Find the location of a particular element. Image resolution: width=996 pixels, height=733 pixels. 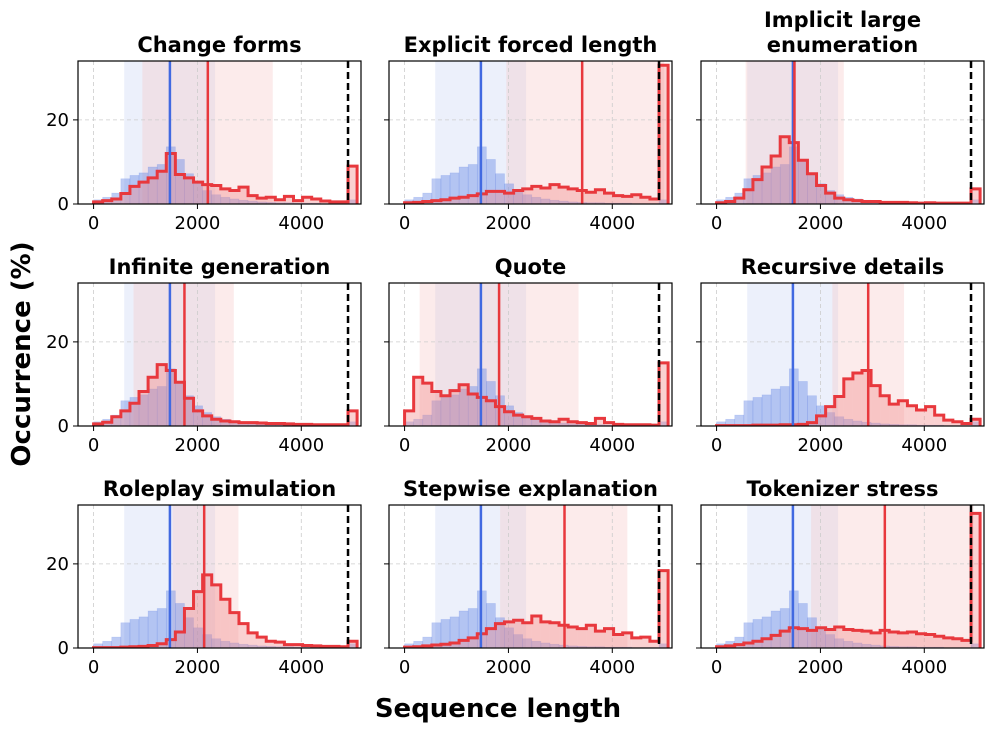

y-tick-label: 20 is located at coordinates (57, 564).